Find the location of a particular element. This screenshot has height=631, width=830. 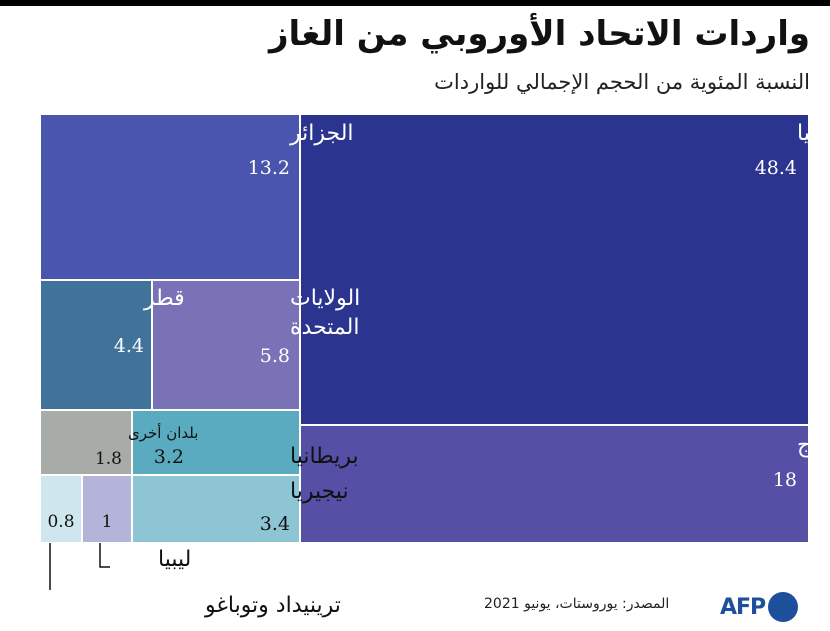

chart-title: واردات الاتحاد الأوروبي من الغاز is located at coordinates (539, 34).